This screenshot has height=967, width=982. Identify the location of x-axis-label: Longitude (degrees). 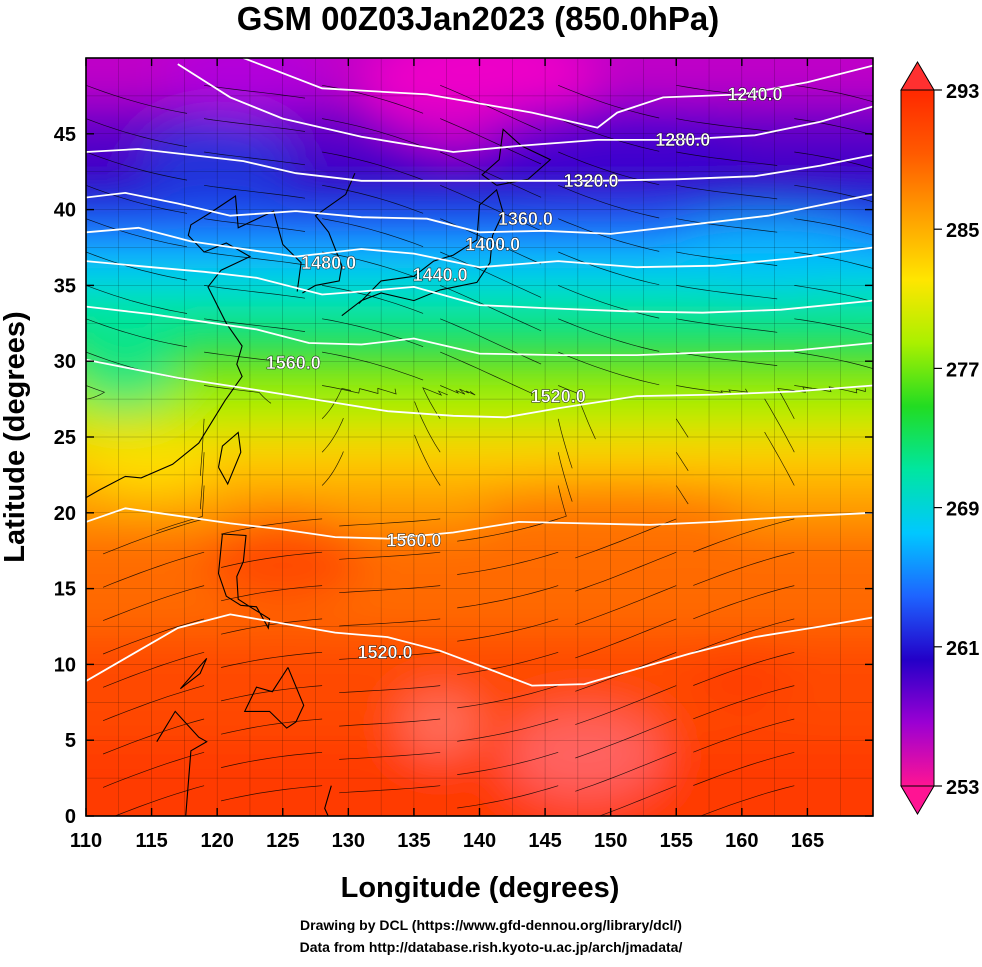
(480, 888).